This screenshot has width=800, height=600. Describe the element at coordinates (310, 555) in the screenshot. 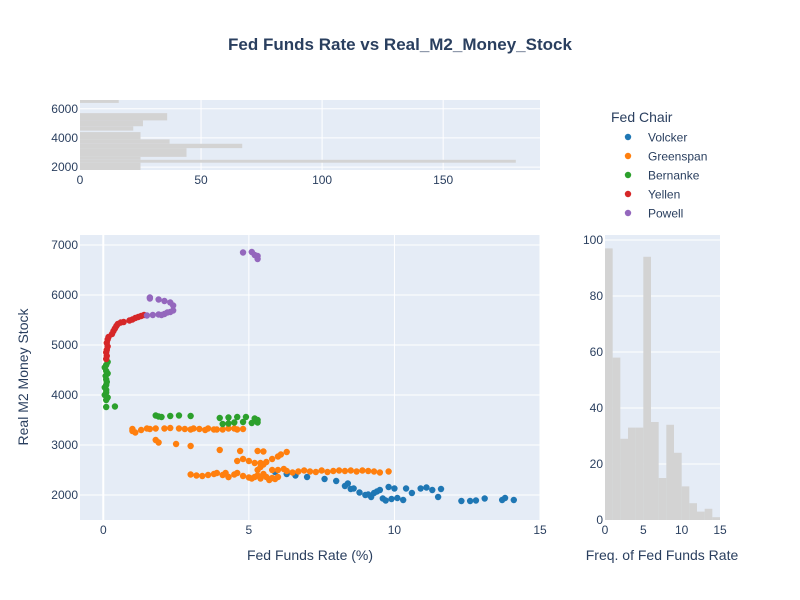

I see `x-axis-label: Fed Funds Rate (%)` at that location.